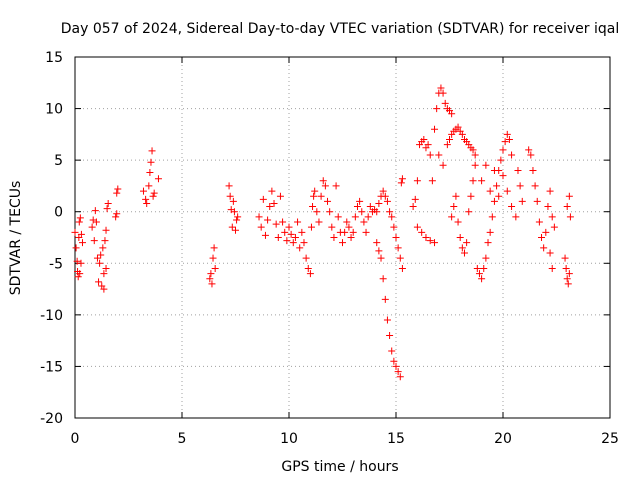  Describe the element at coordinates (58, 161) in the screenshot. I see `y-tick-label: 5` at that location.